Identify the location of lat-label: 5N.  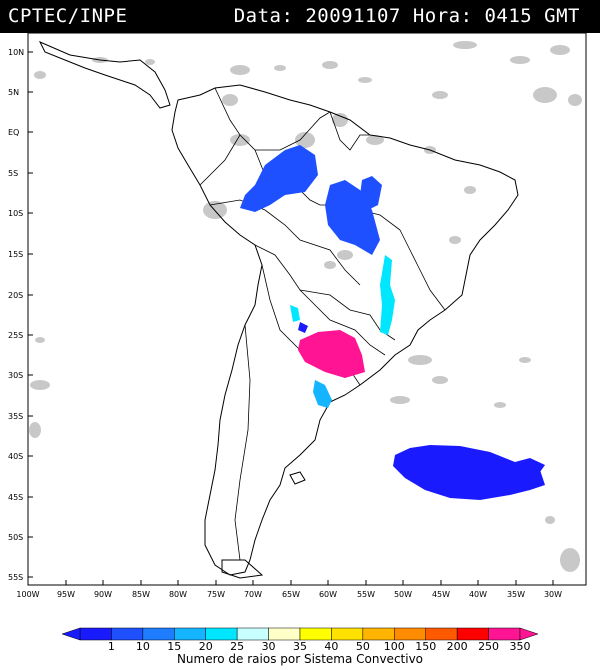
(13, 92).